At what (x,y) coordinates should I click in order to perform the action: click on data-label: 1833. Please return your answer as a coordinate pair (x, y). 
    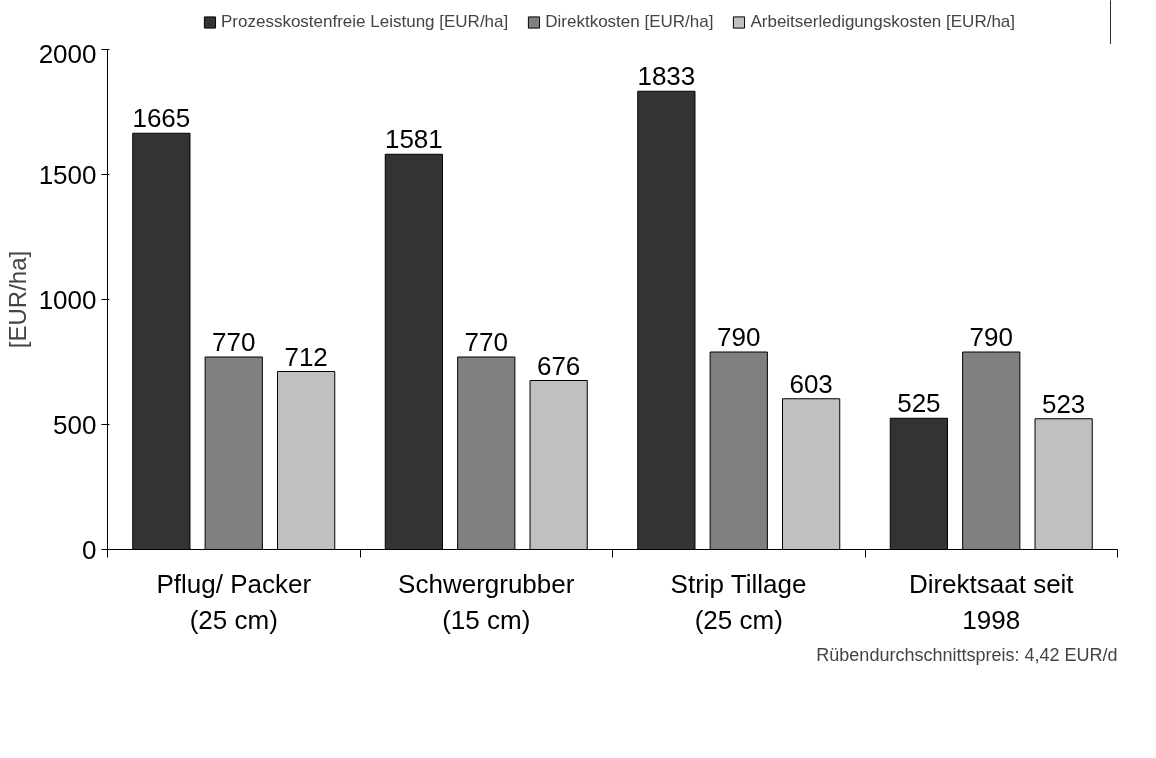
    Looking at the image, I should click on (666, 76).